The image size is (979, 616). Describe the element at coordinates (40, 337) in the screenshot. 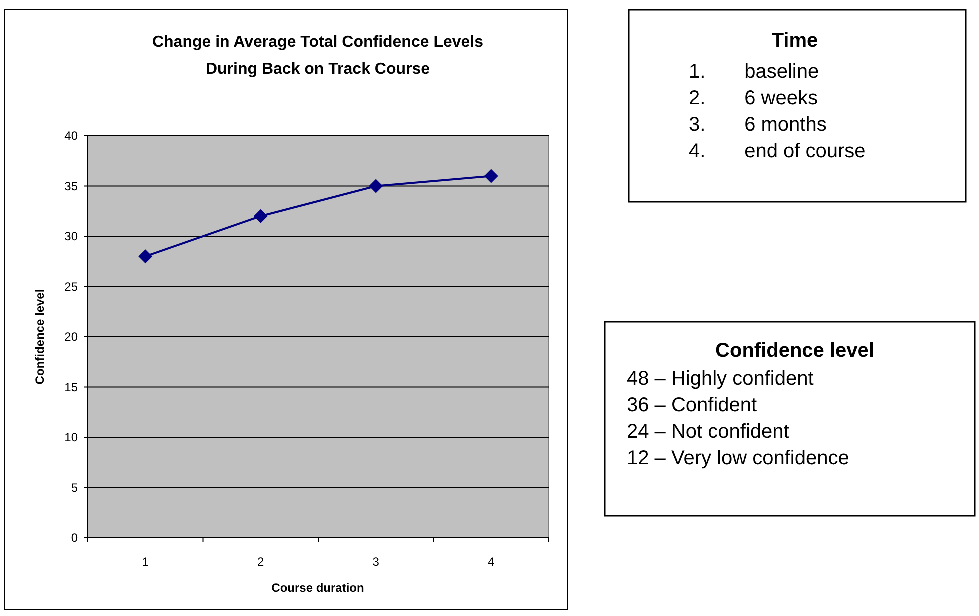

I see `y-axis-title: Confidence level` at that location.